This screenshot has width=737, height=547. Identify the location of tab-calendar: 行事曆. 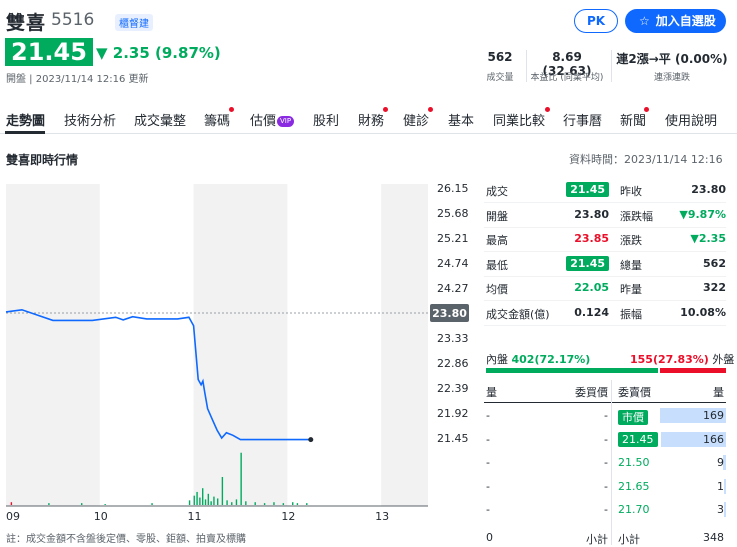
(583, 121).